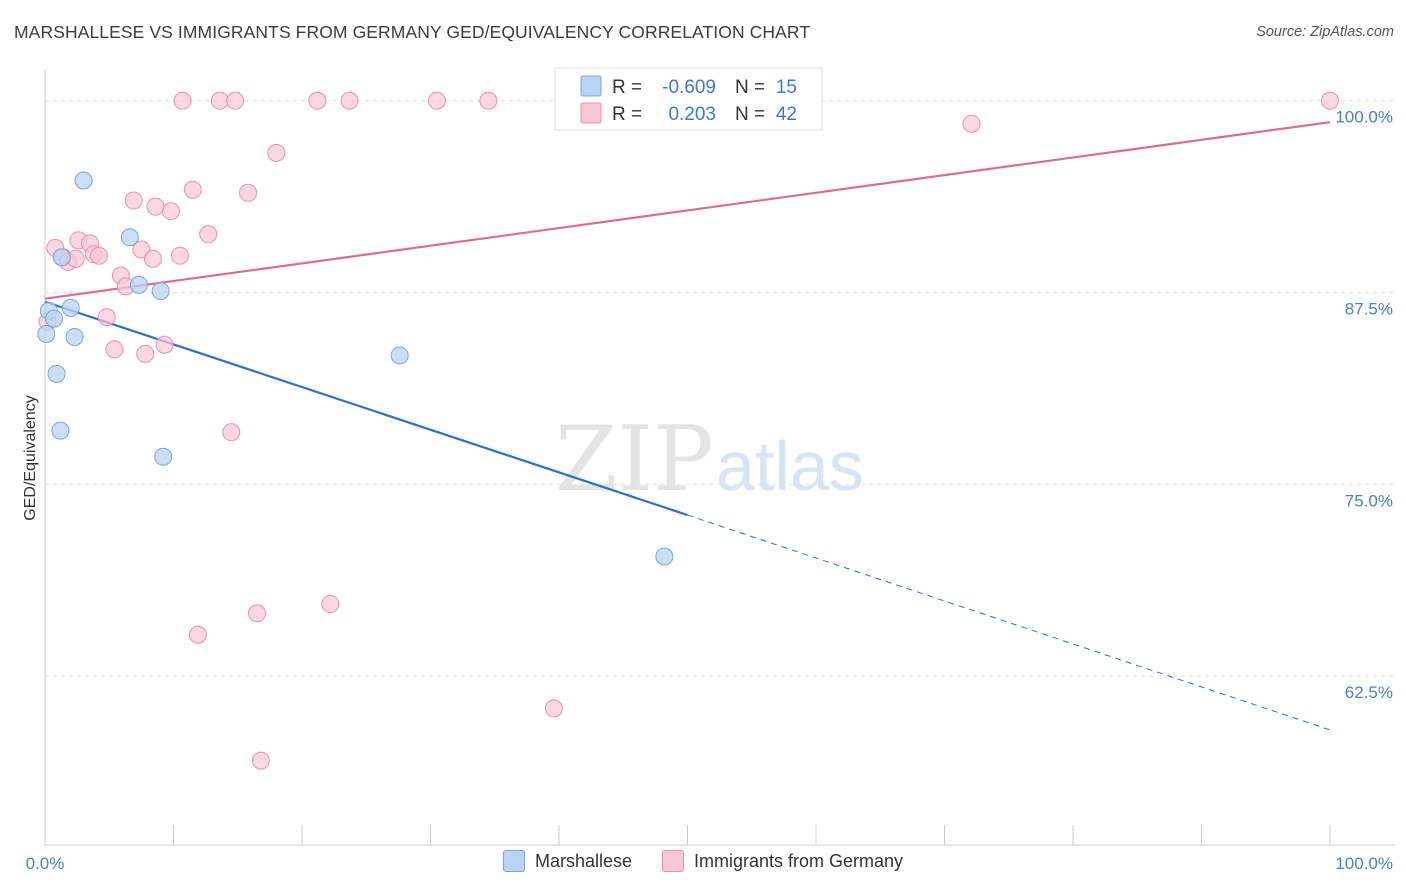 Image resolution: width=1406 pixels, height=892 pixels. What do you see at coordinates (366, 408) in the screenshot?
I see `trend-line-marshallese` at bounding box center [366, 408].